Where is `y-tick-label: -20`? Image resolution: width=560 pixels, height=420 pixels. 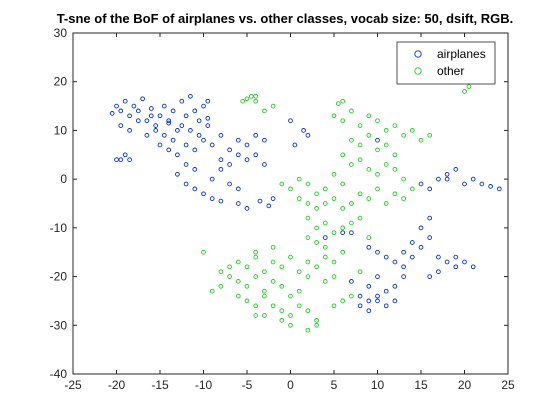 y-tick-label: -20 is located at coordinates (59, 277).